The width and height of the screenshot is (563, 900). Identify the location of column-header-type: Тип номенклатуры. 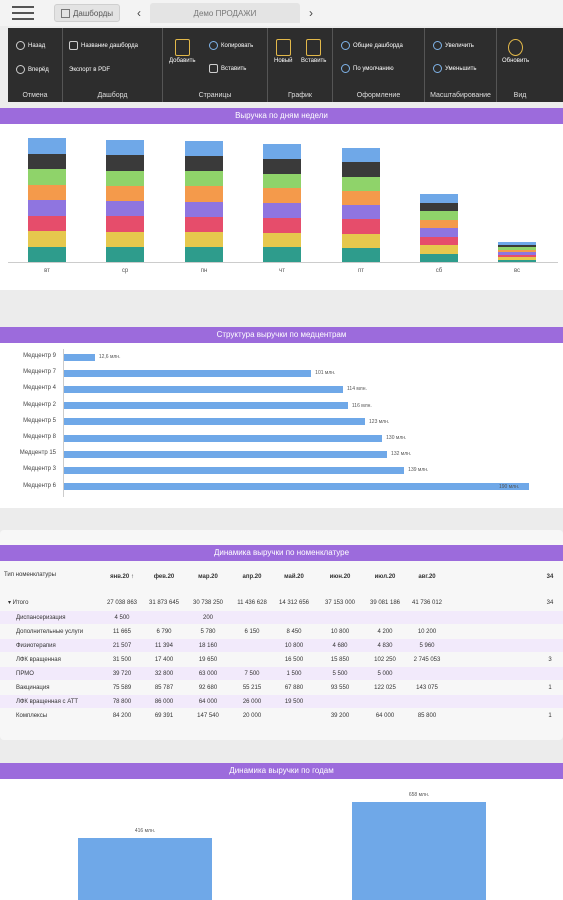
(30, 575).